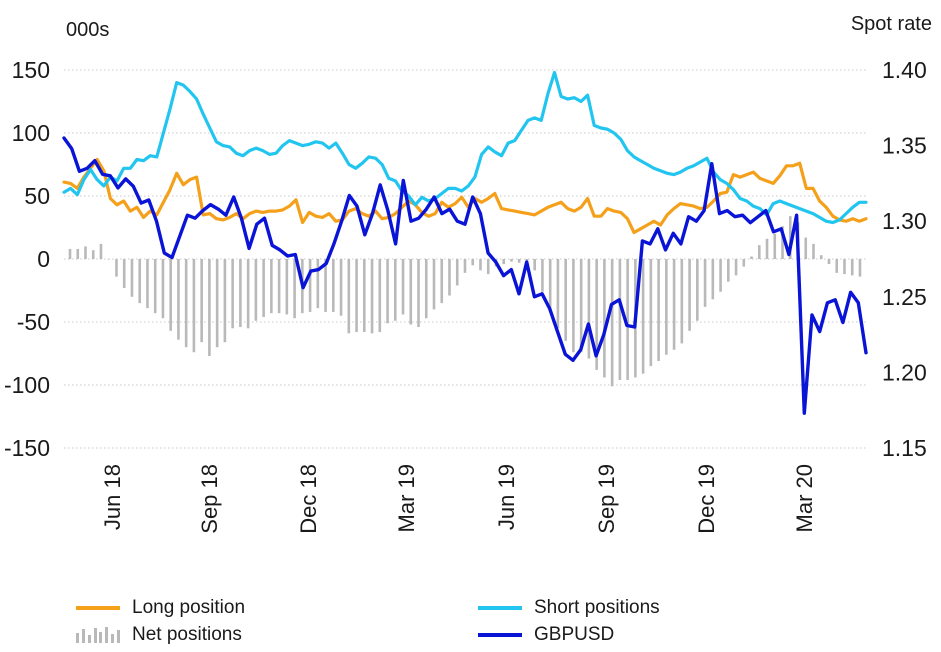 The height and width of the screenshot is (652, 941). I want to click on x-tick-label: Mar 20, so click(804, 498).